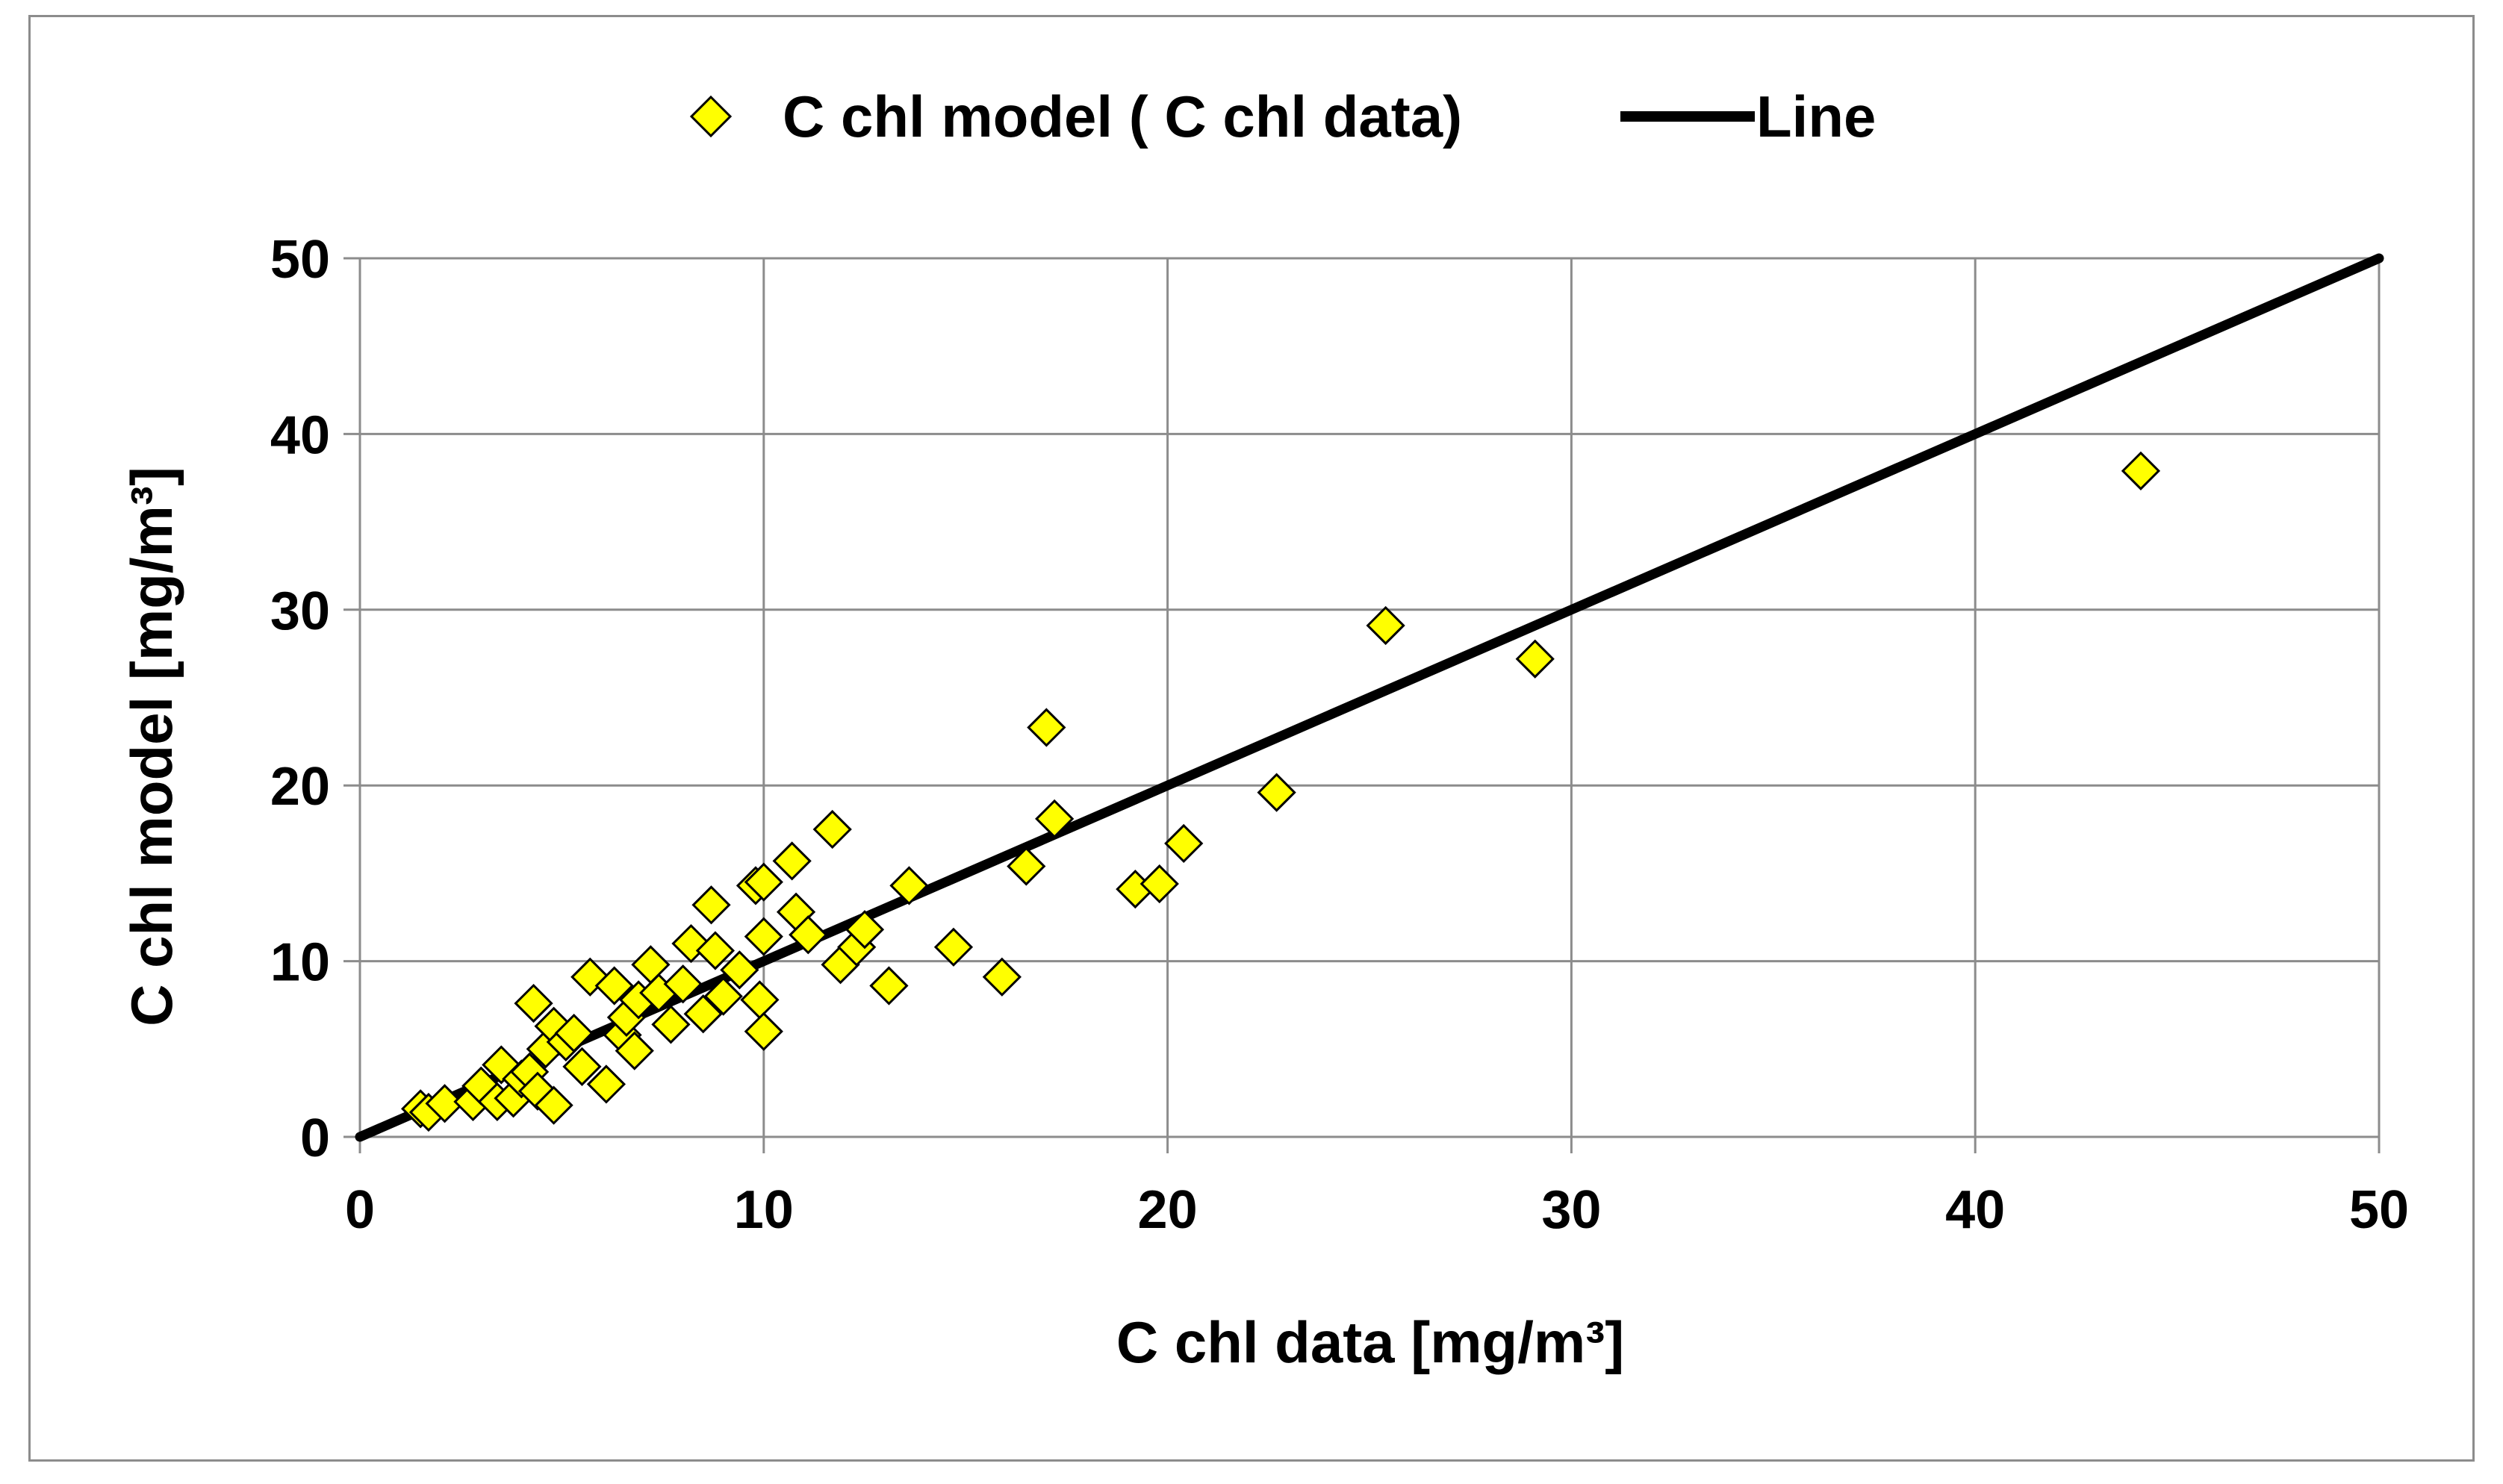  What do you see at coordinates (764, 1210) in the screenshot?
I see `x-tick-label: 10` at bounding box center [764, 1210].